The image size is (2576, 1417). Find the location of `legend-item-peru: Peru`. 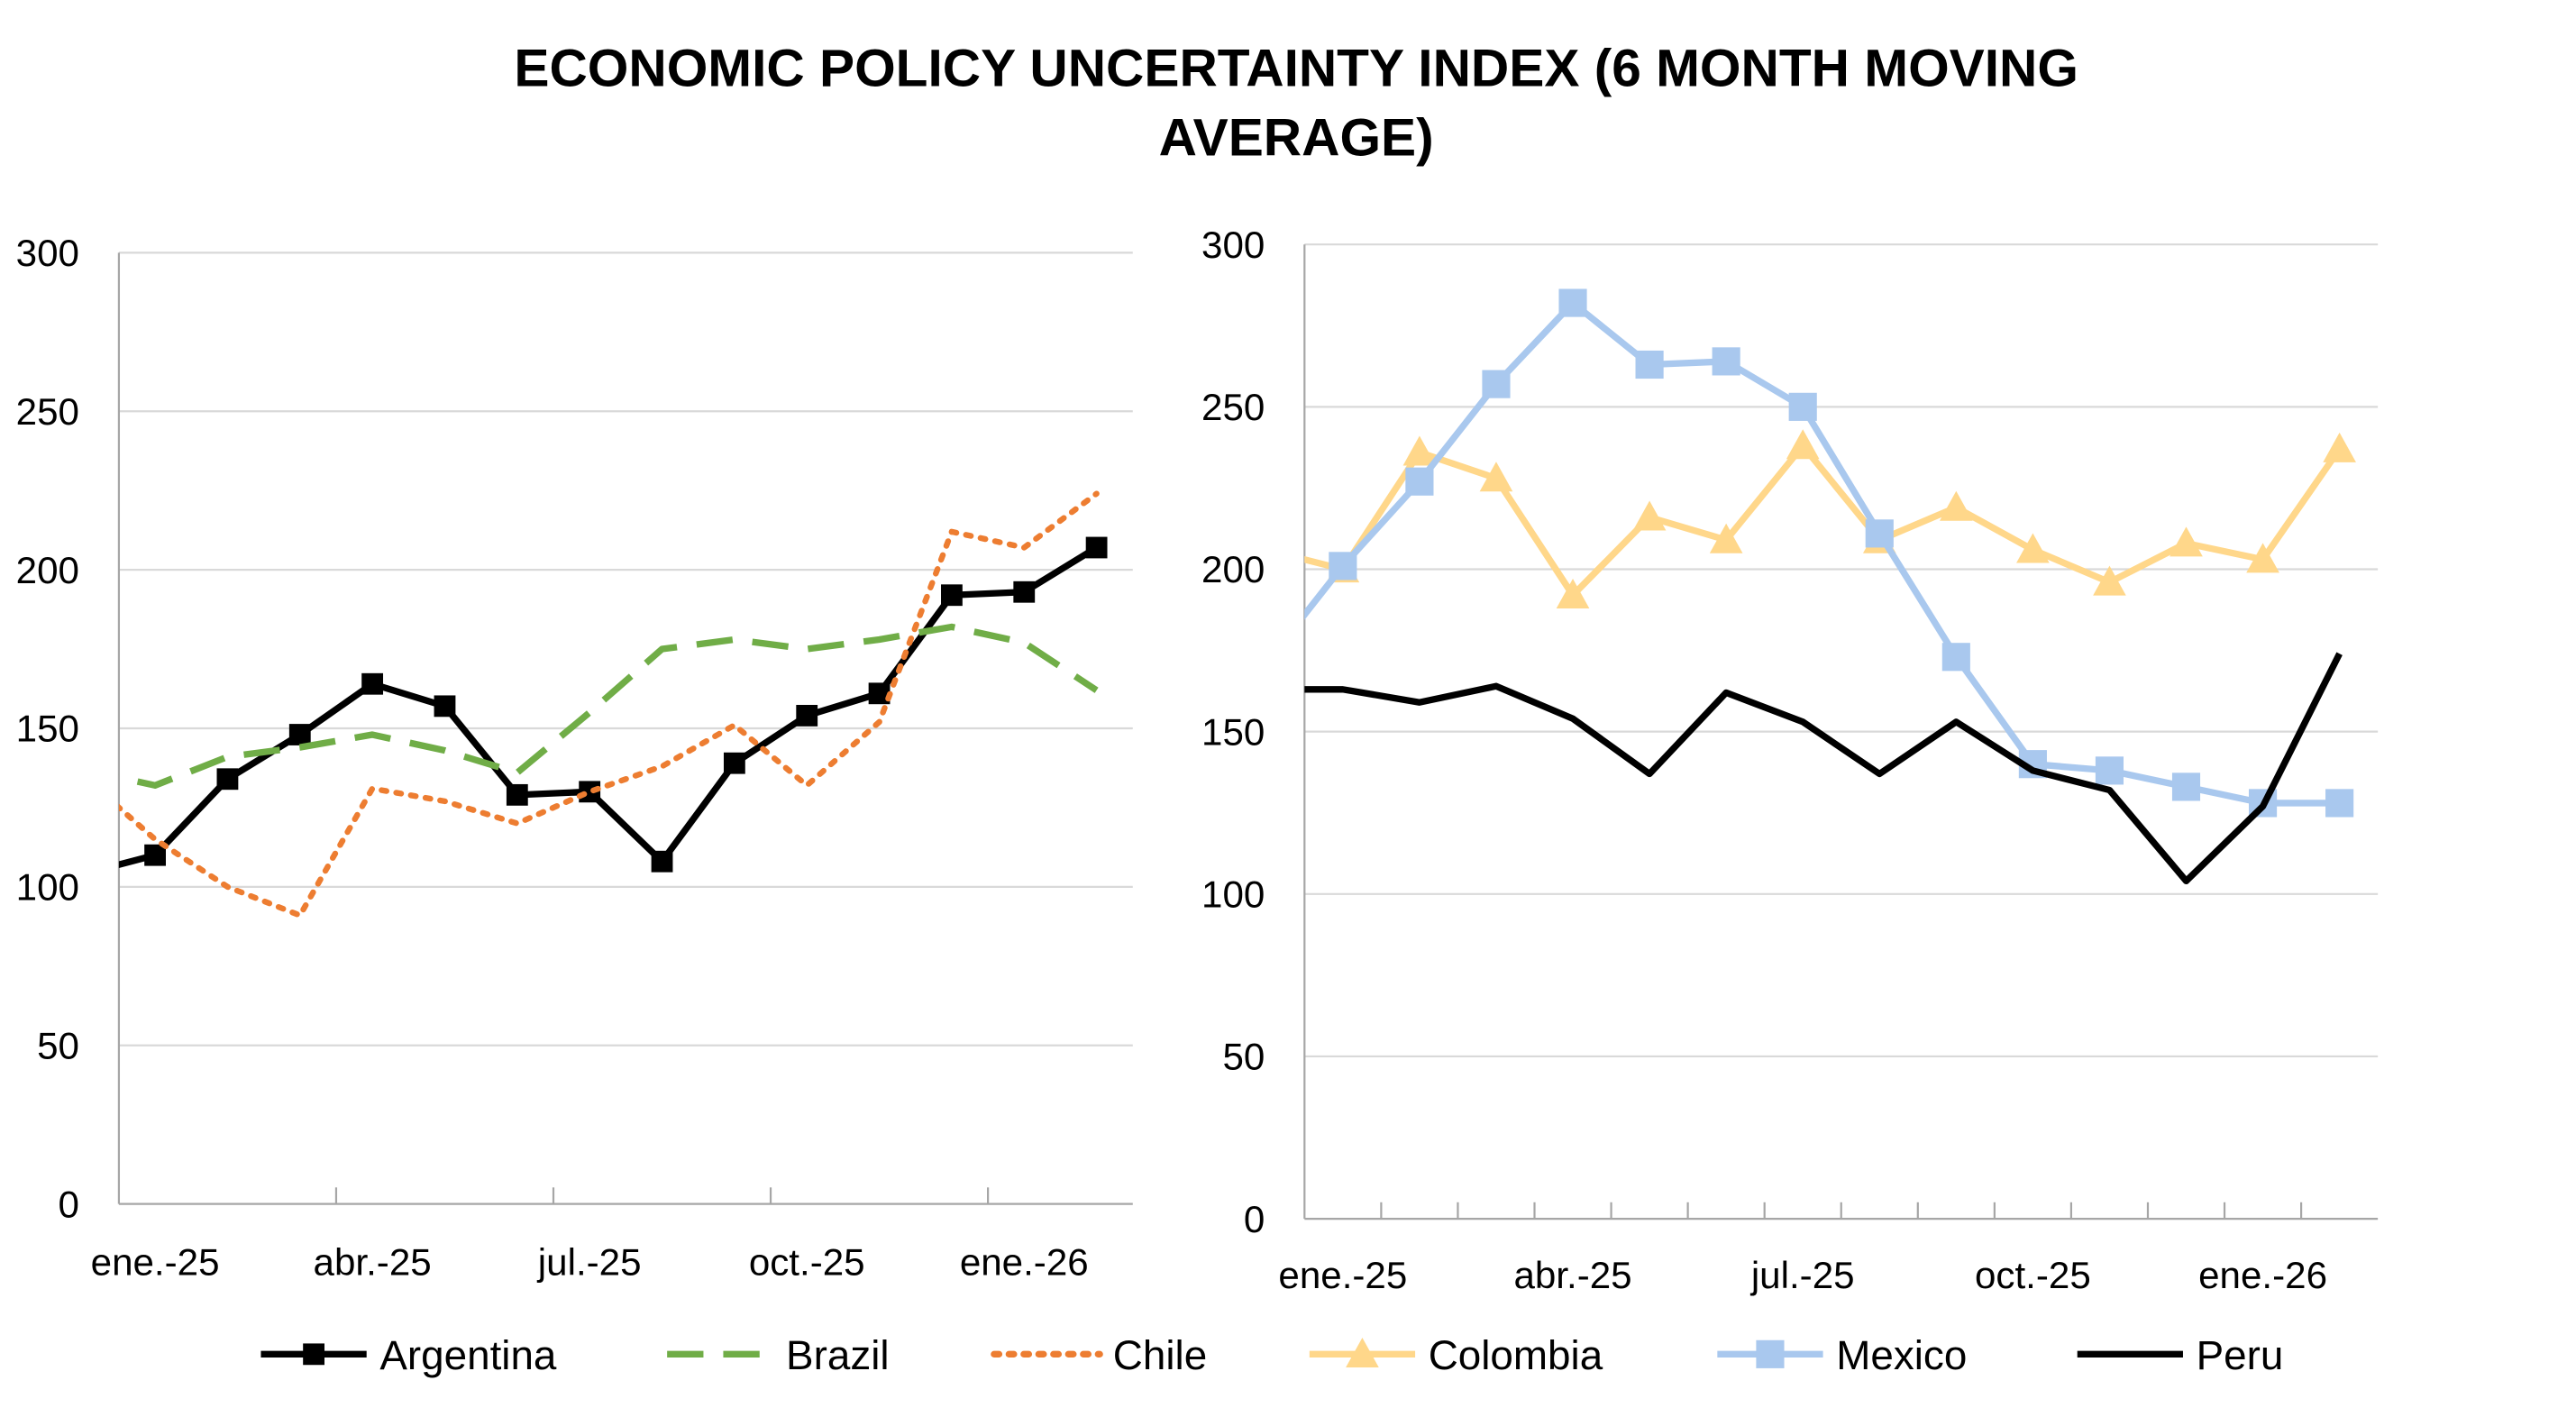

legend-item-peru: Peru is located at coordinates (2180, 1355).